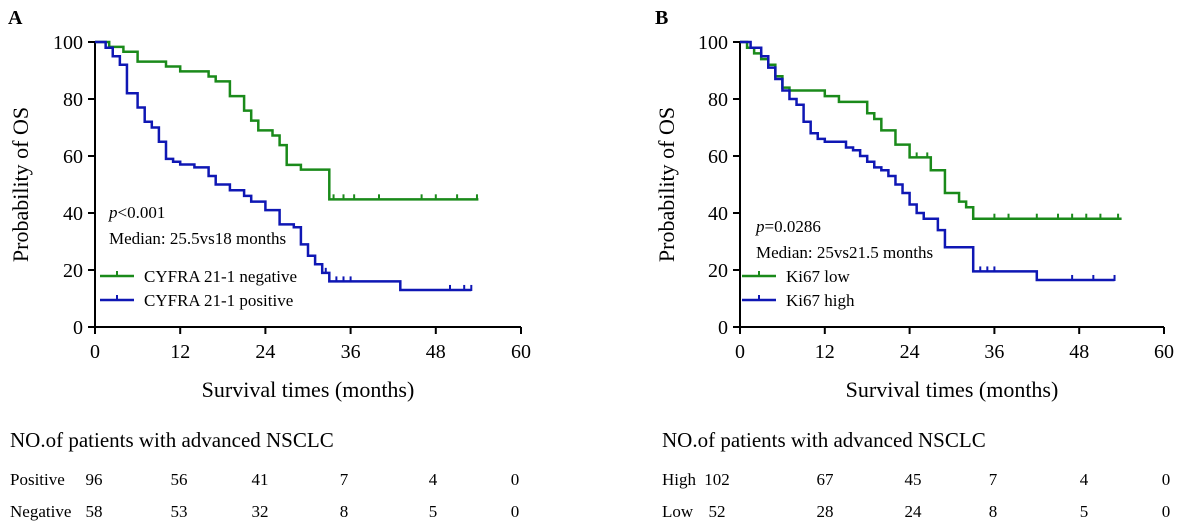 This screenshot has height=524, width=1184. I want to click on legend-label: CYFRA 21-1 positive, so click(218, 300).